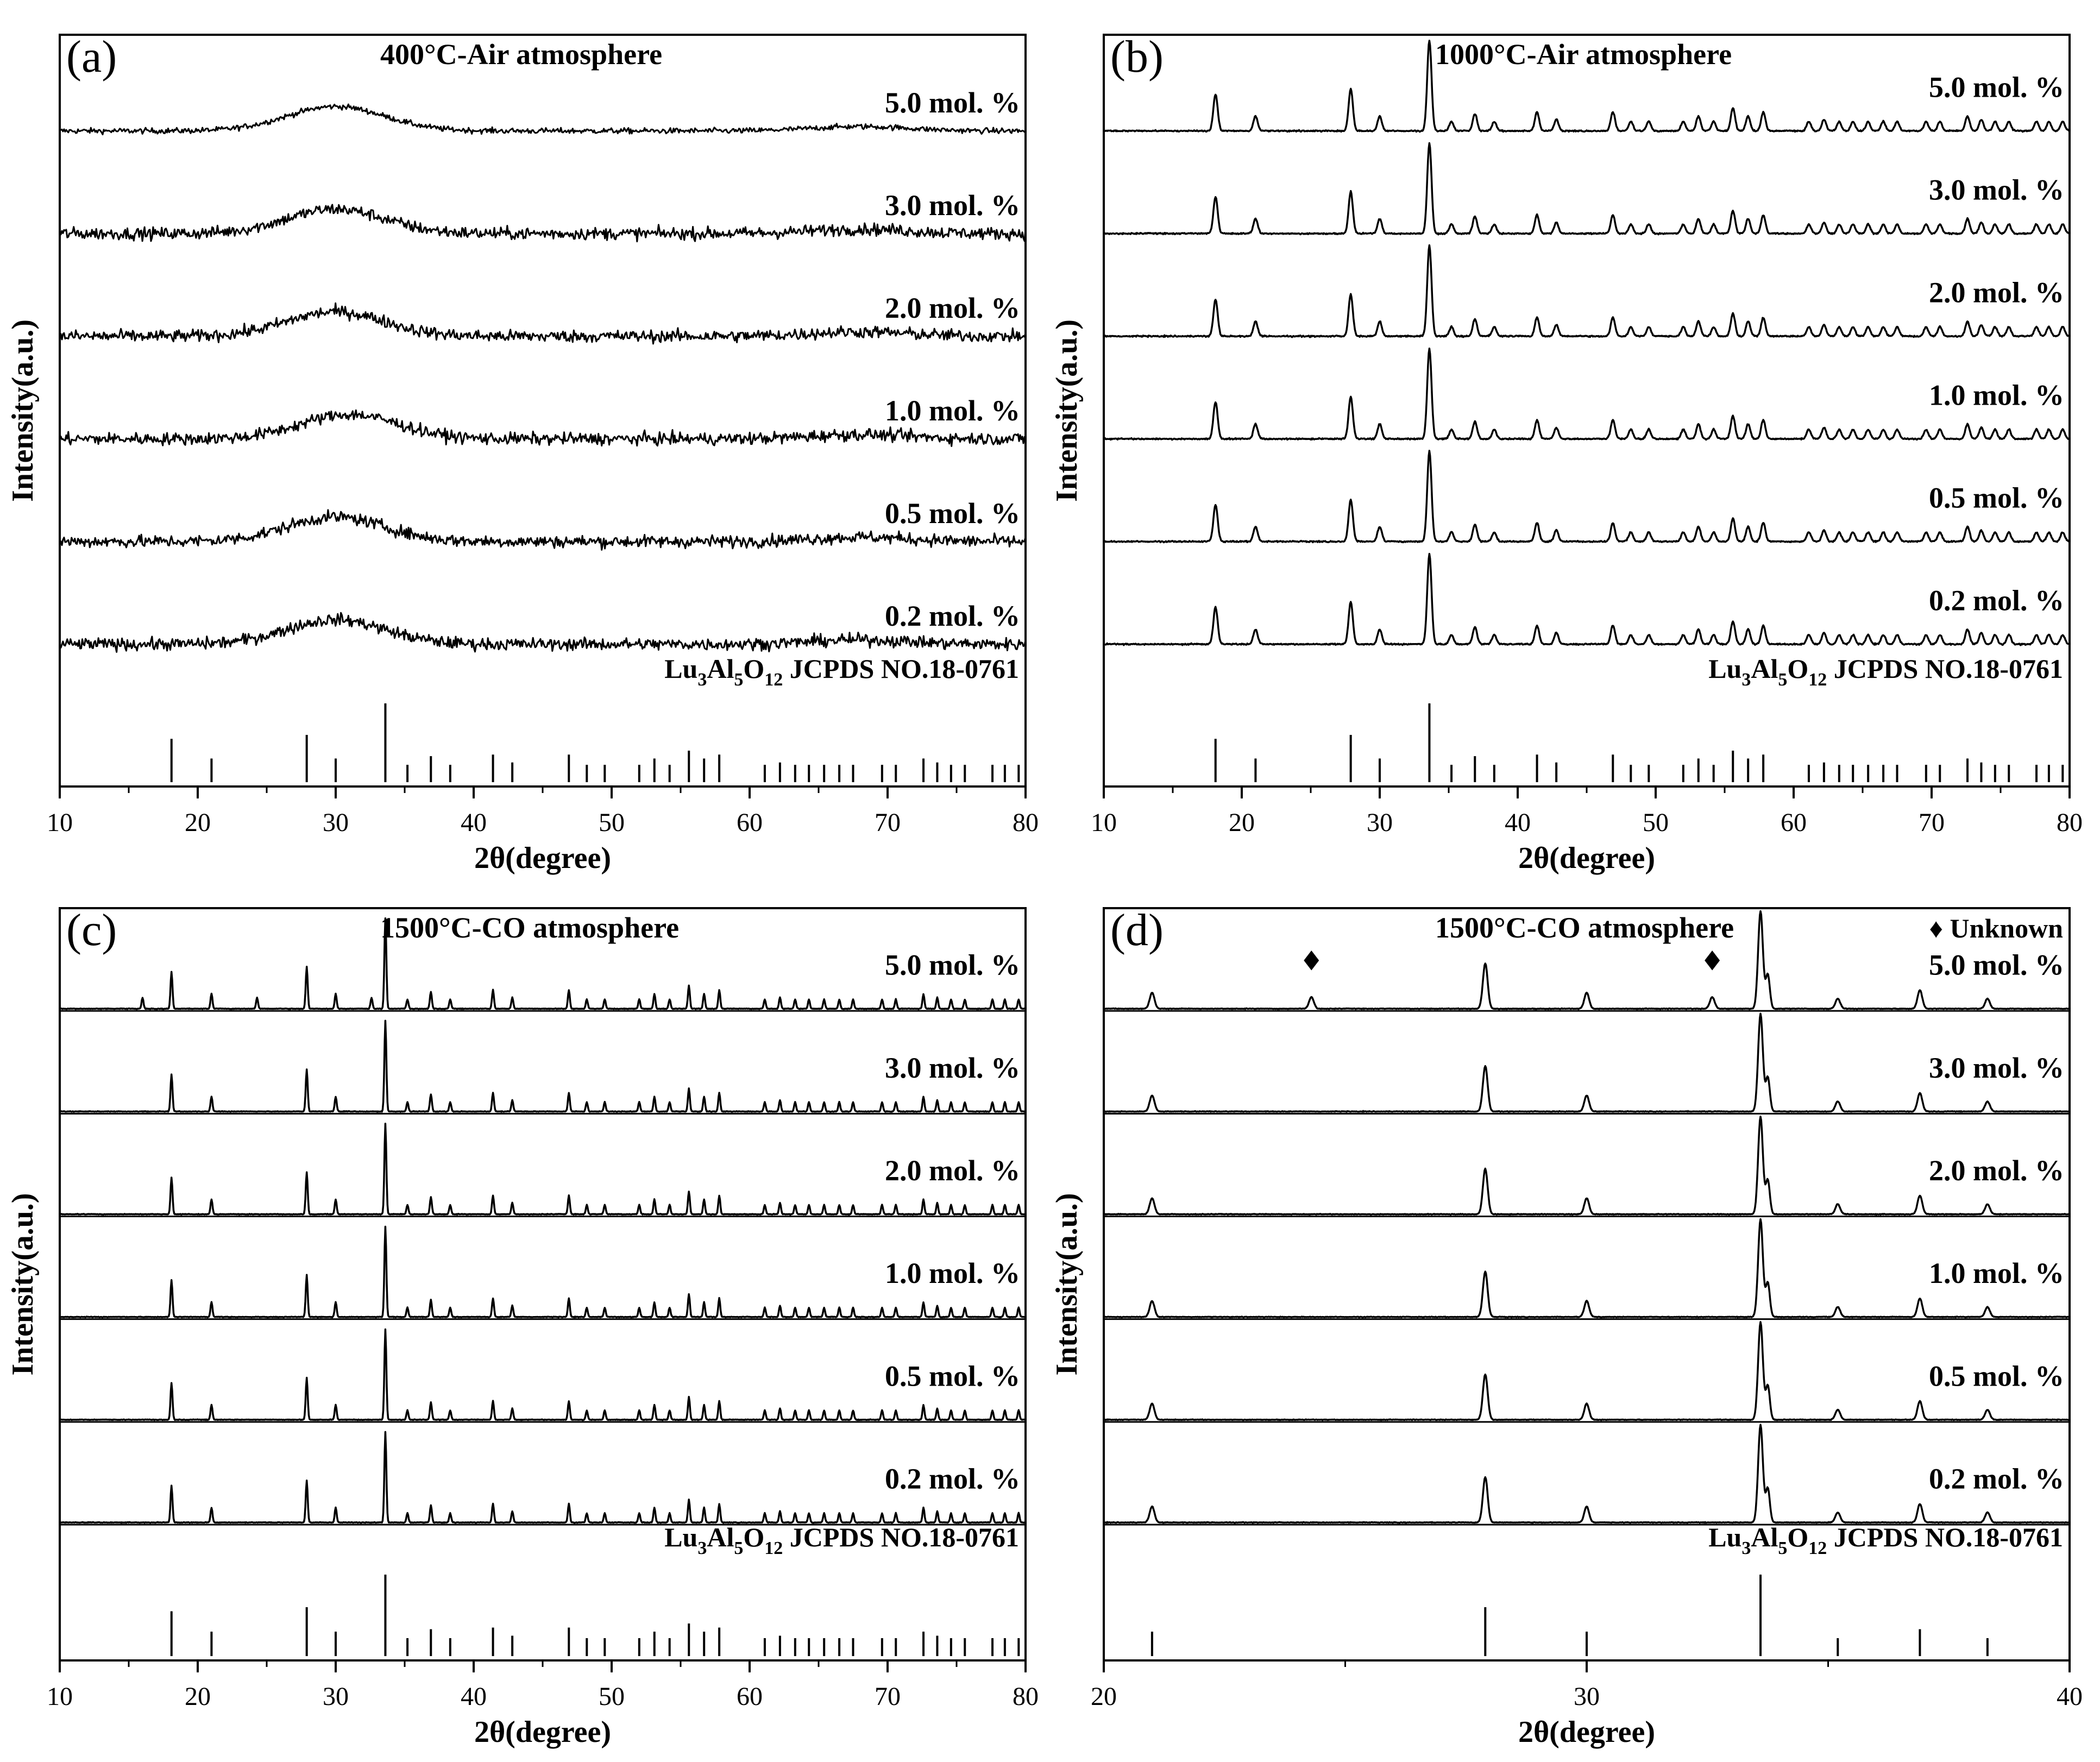 The height and width of the screenshot is (1762, 2100). I want to click on unknown-legend: ♦ Unknown, so click(1996, 928).